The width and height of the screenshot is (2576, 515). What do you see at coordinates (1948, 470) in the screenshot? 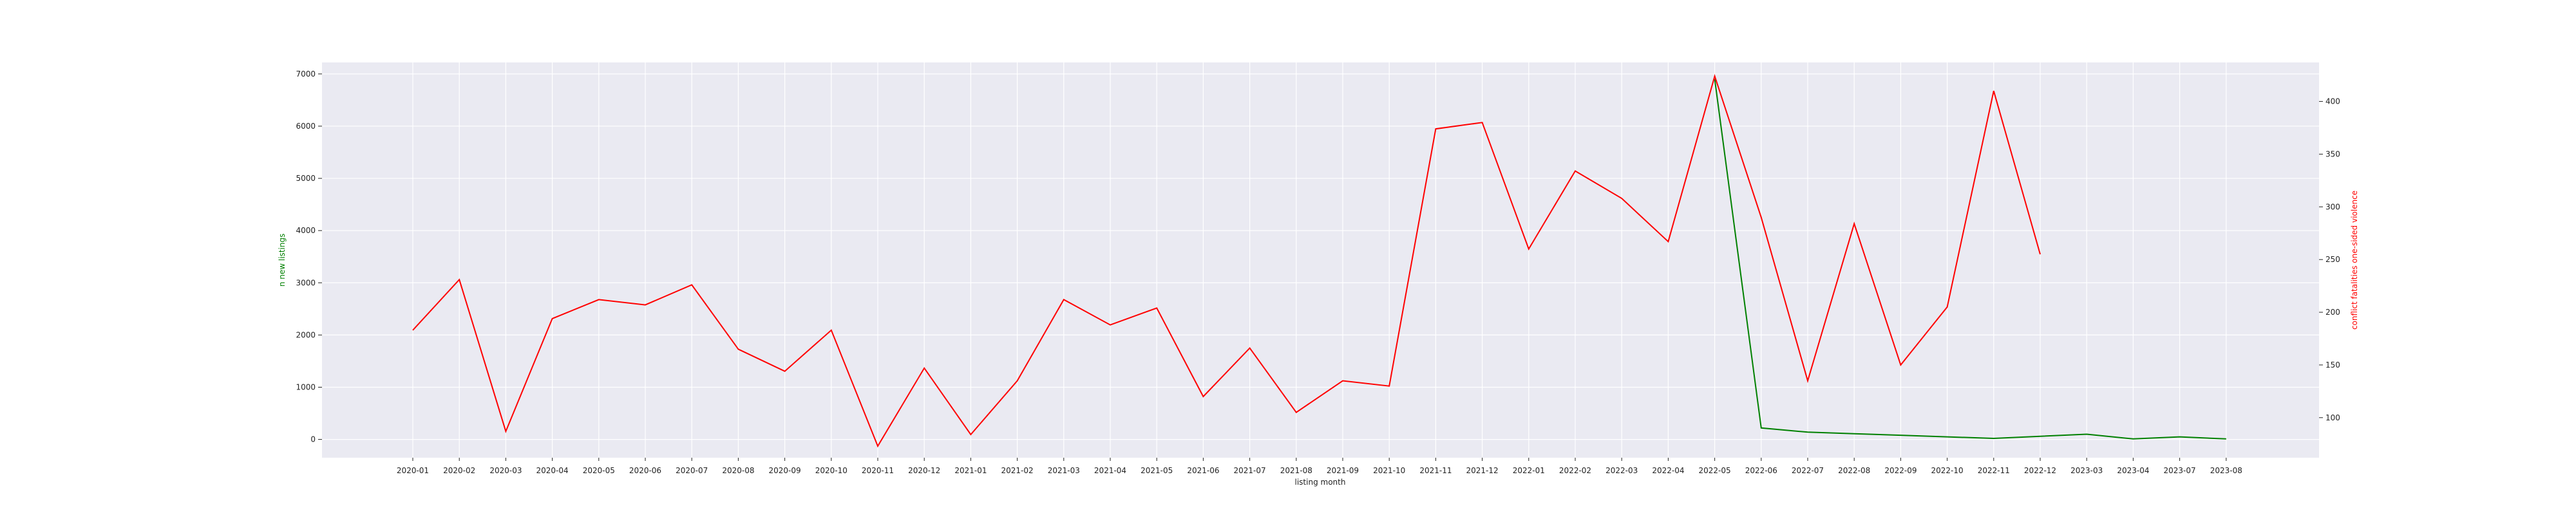
I see `x-tick-label: 2022-10` at bounding box center [1948, 470].